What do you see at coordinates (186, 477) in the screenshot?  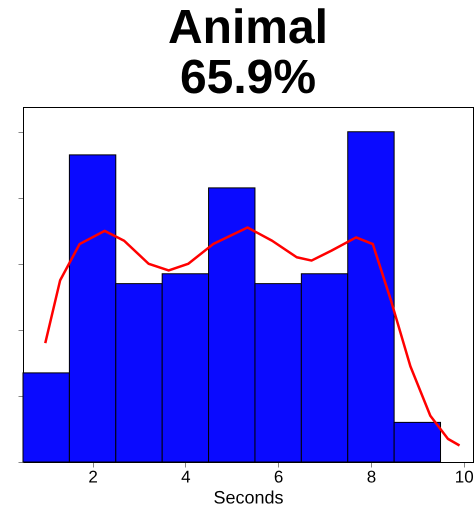 I see `x-tick-label: 4` at bounding box center [186, 477].